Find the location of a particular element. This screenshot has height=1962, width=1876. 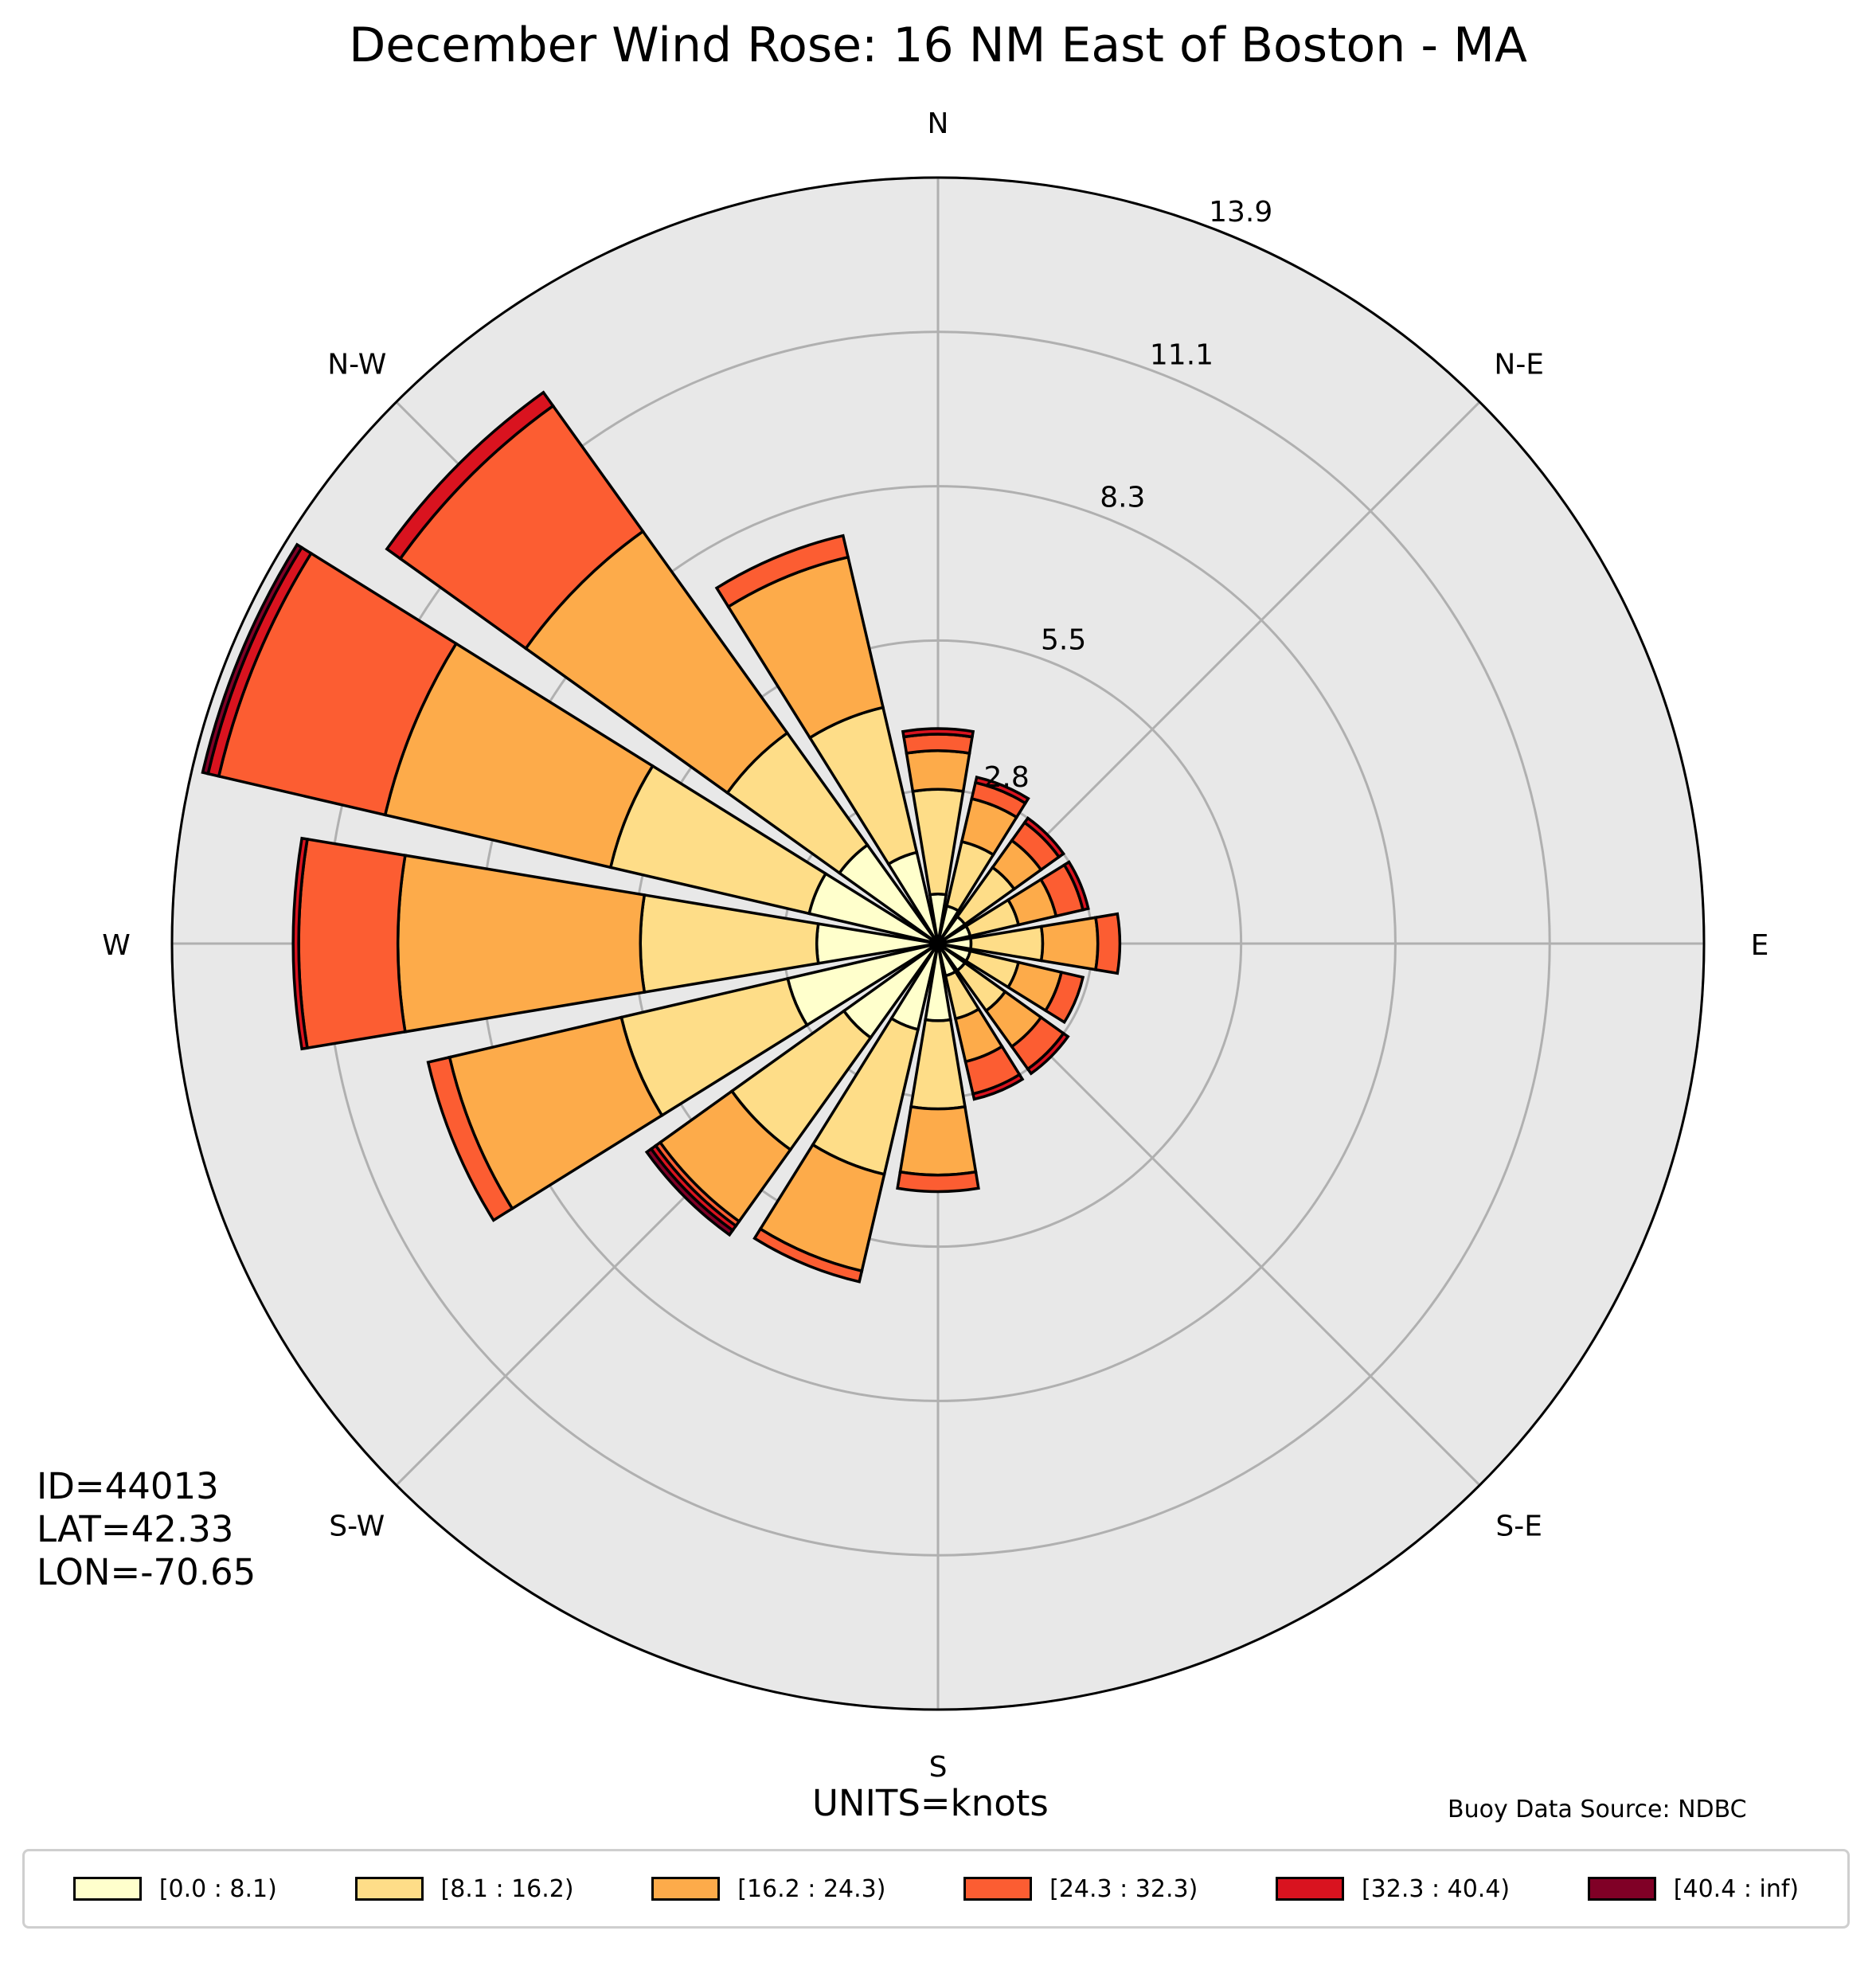

legend-label: [16.2 : 24.3) is located at coordinates (811, 1888).